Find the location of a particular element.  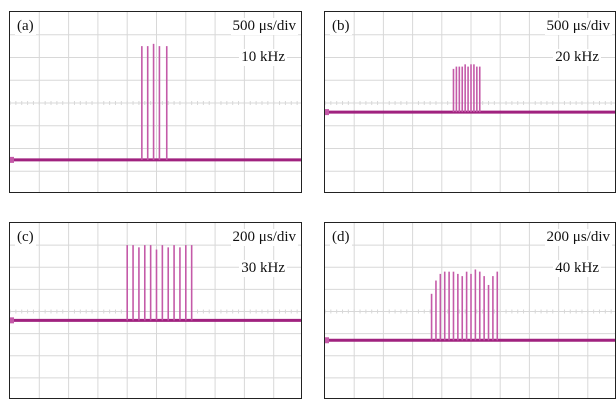

panel-label-d: (d) is located at coordinates (341, 237).